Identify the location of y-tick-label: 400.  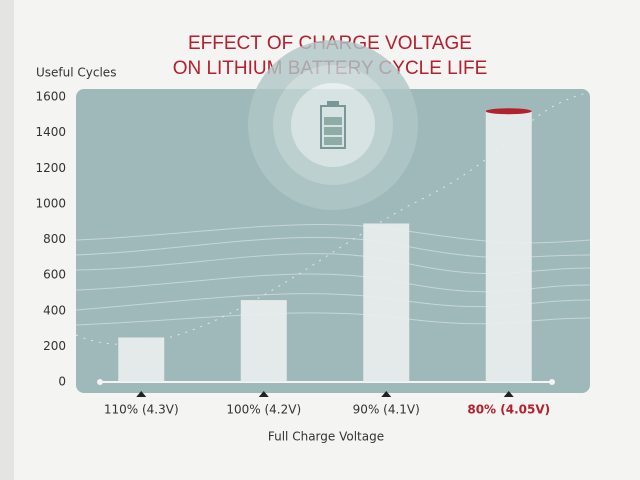
(54, 310).